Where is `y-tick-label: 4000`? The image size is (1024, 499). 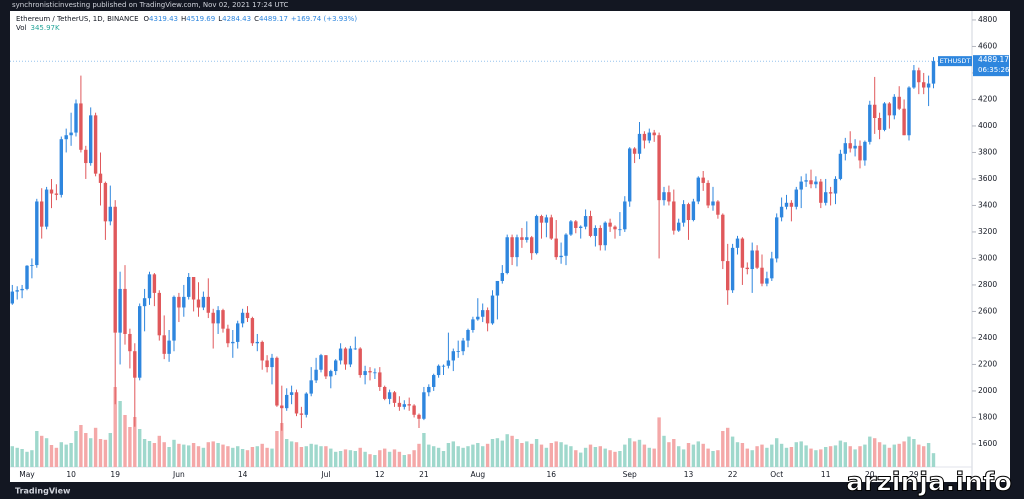 y-tick-label: 4000 is located at coordinates (987, 125).